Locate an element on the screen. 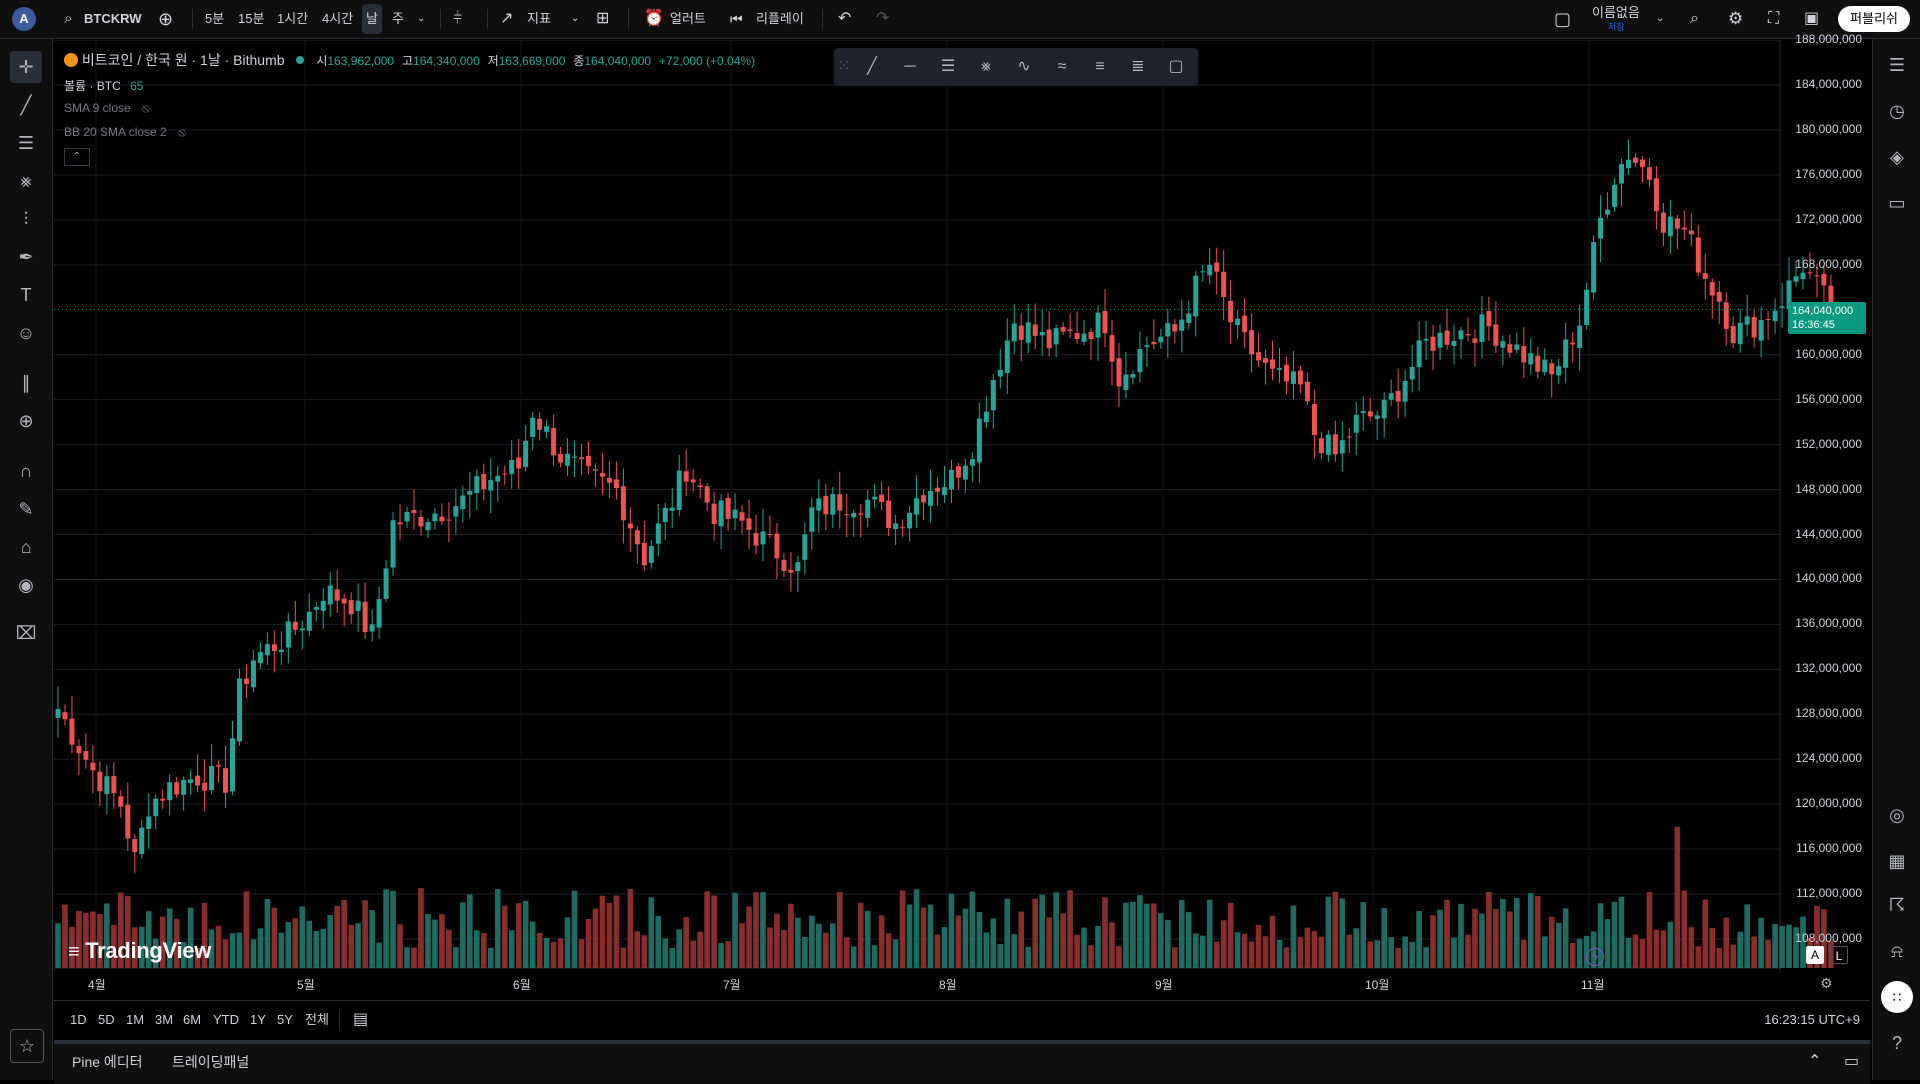  redo-icon: ↷ is located at coordinates (883, 18).